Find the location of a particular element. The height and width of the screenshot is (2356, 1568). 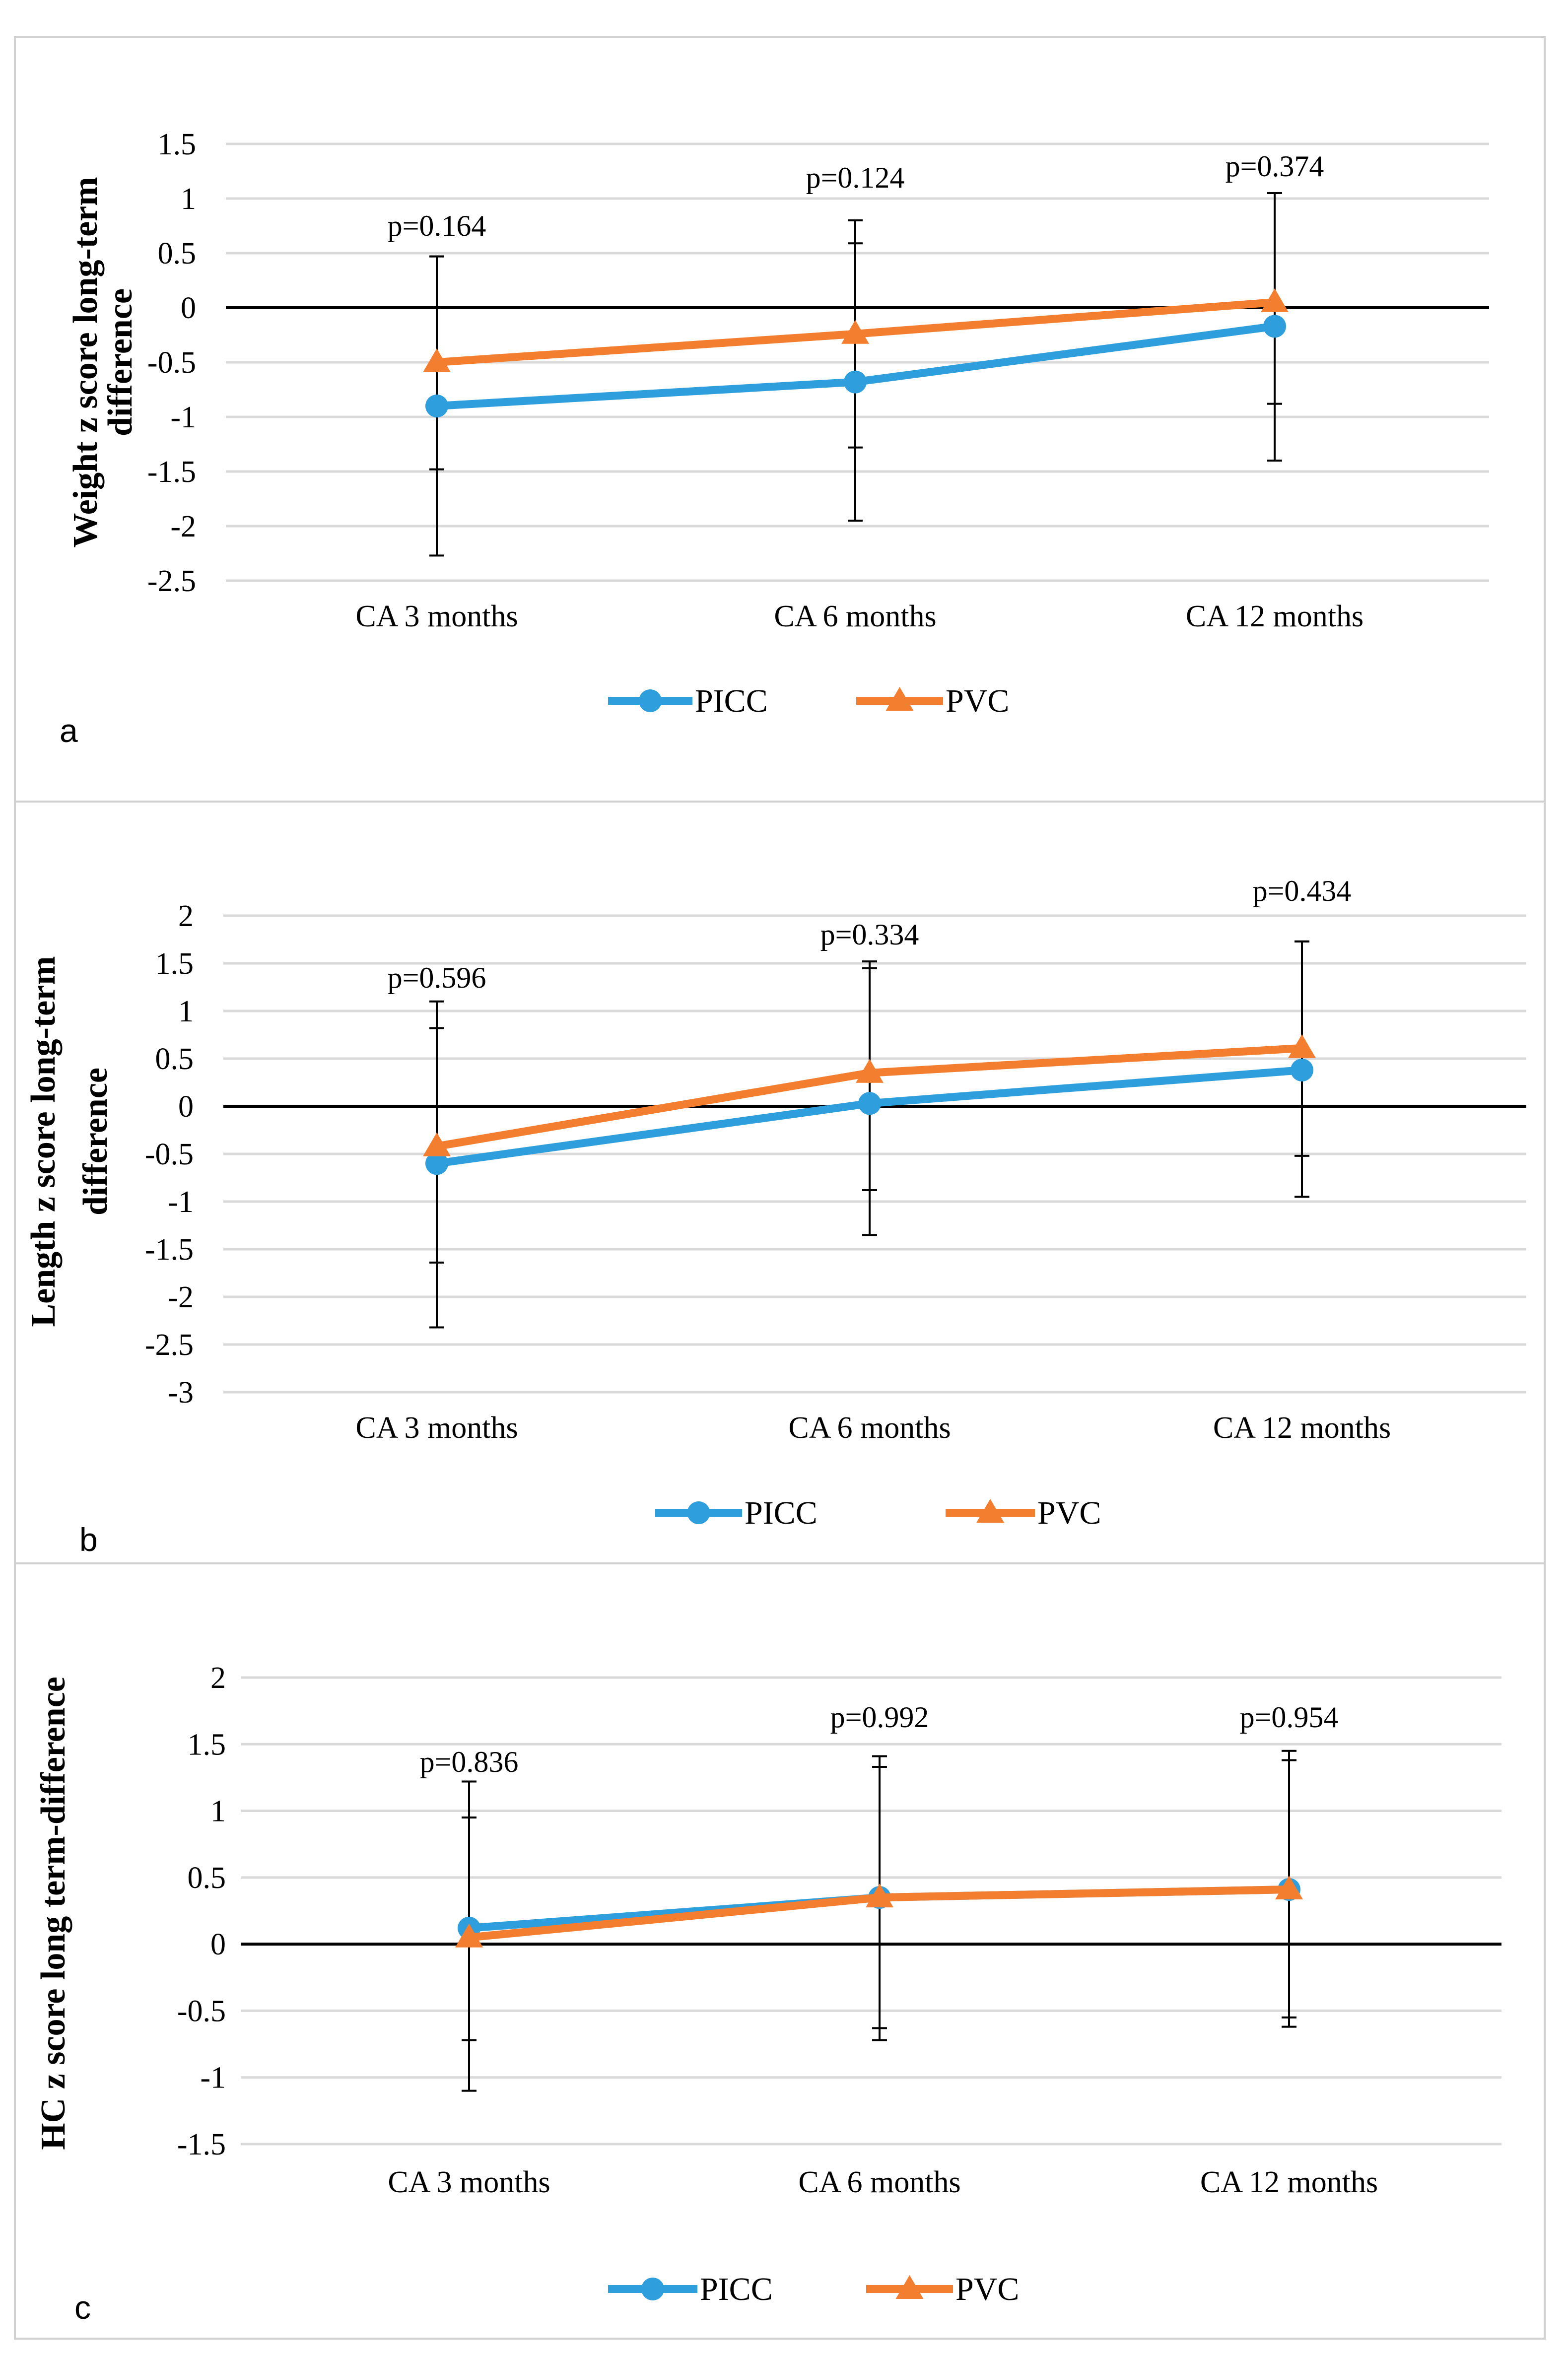

p-value-label: p=0.374 is located at coordinates (1275, 166).